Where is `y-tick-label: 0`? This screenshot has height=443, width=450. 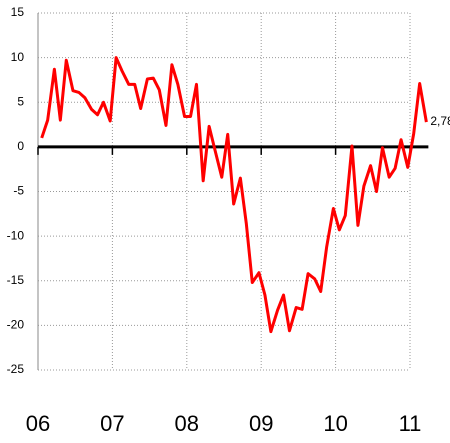 y-tick-label: 0 is located at coordinates (20, 146).